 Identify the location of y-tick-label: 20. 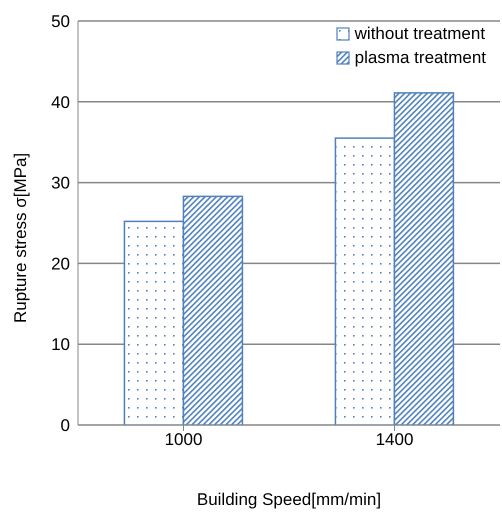
(60, 264).